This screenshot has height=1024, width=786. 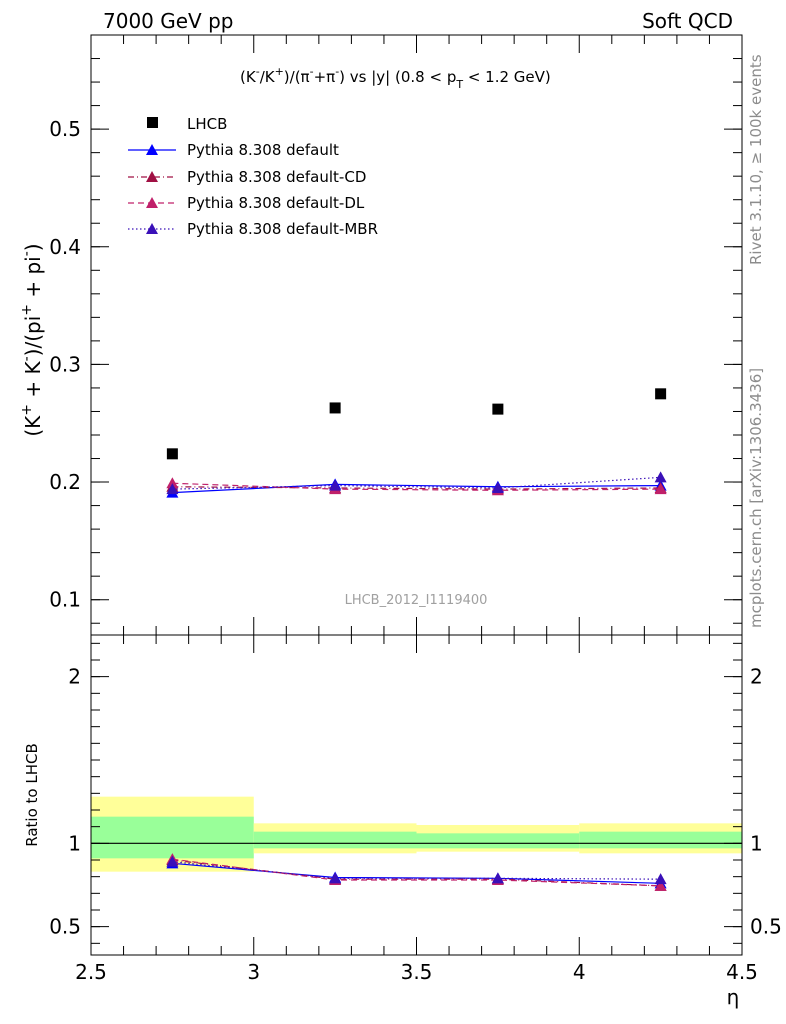 What do you see at coordinates (152, 228) in the screenshot?
I see `legend-marker-mbr` at bounding box center [152, 228].